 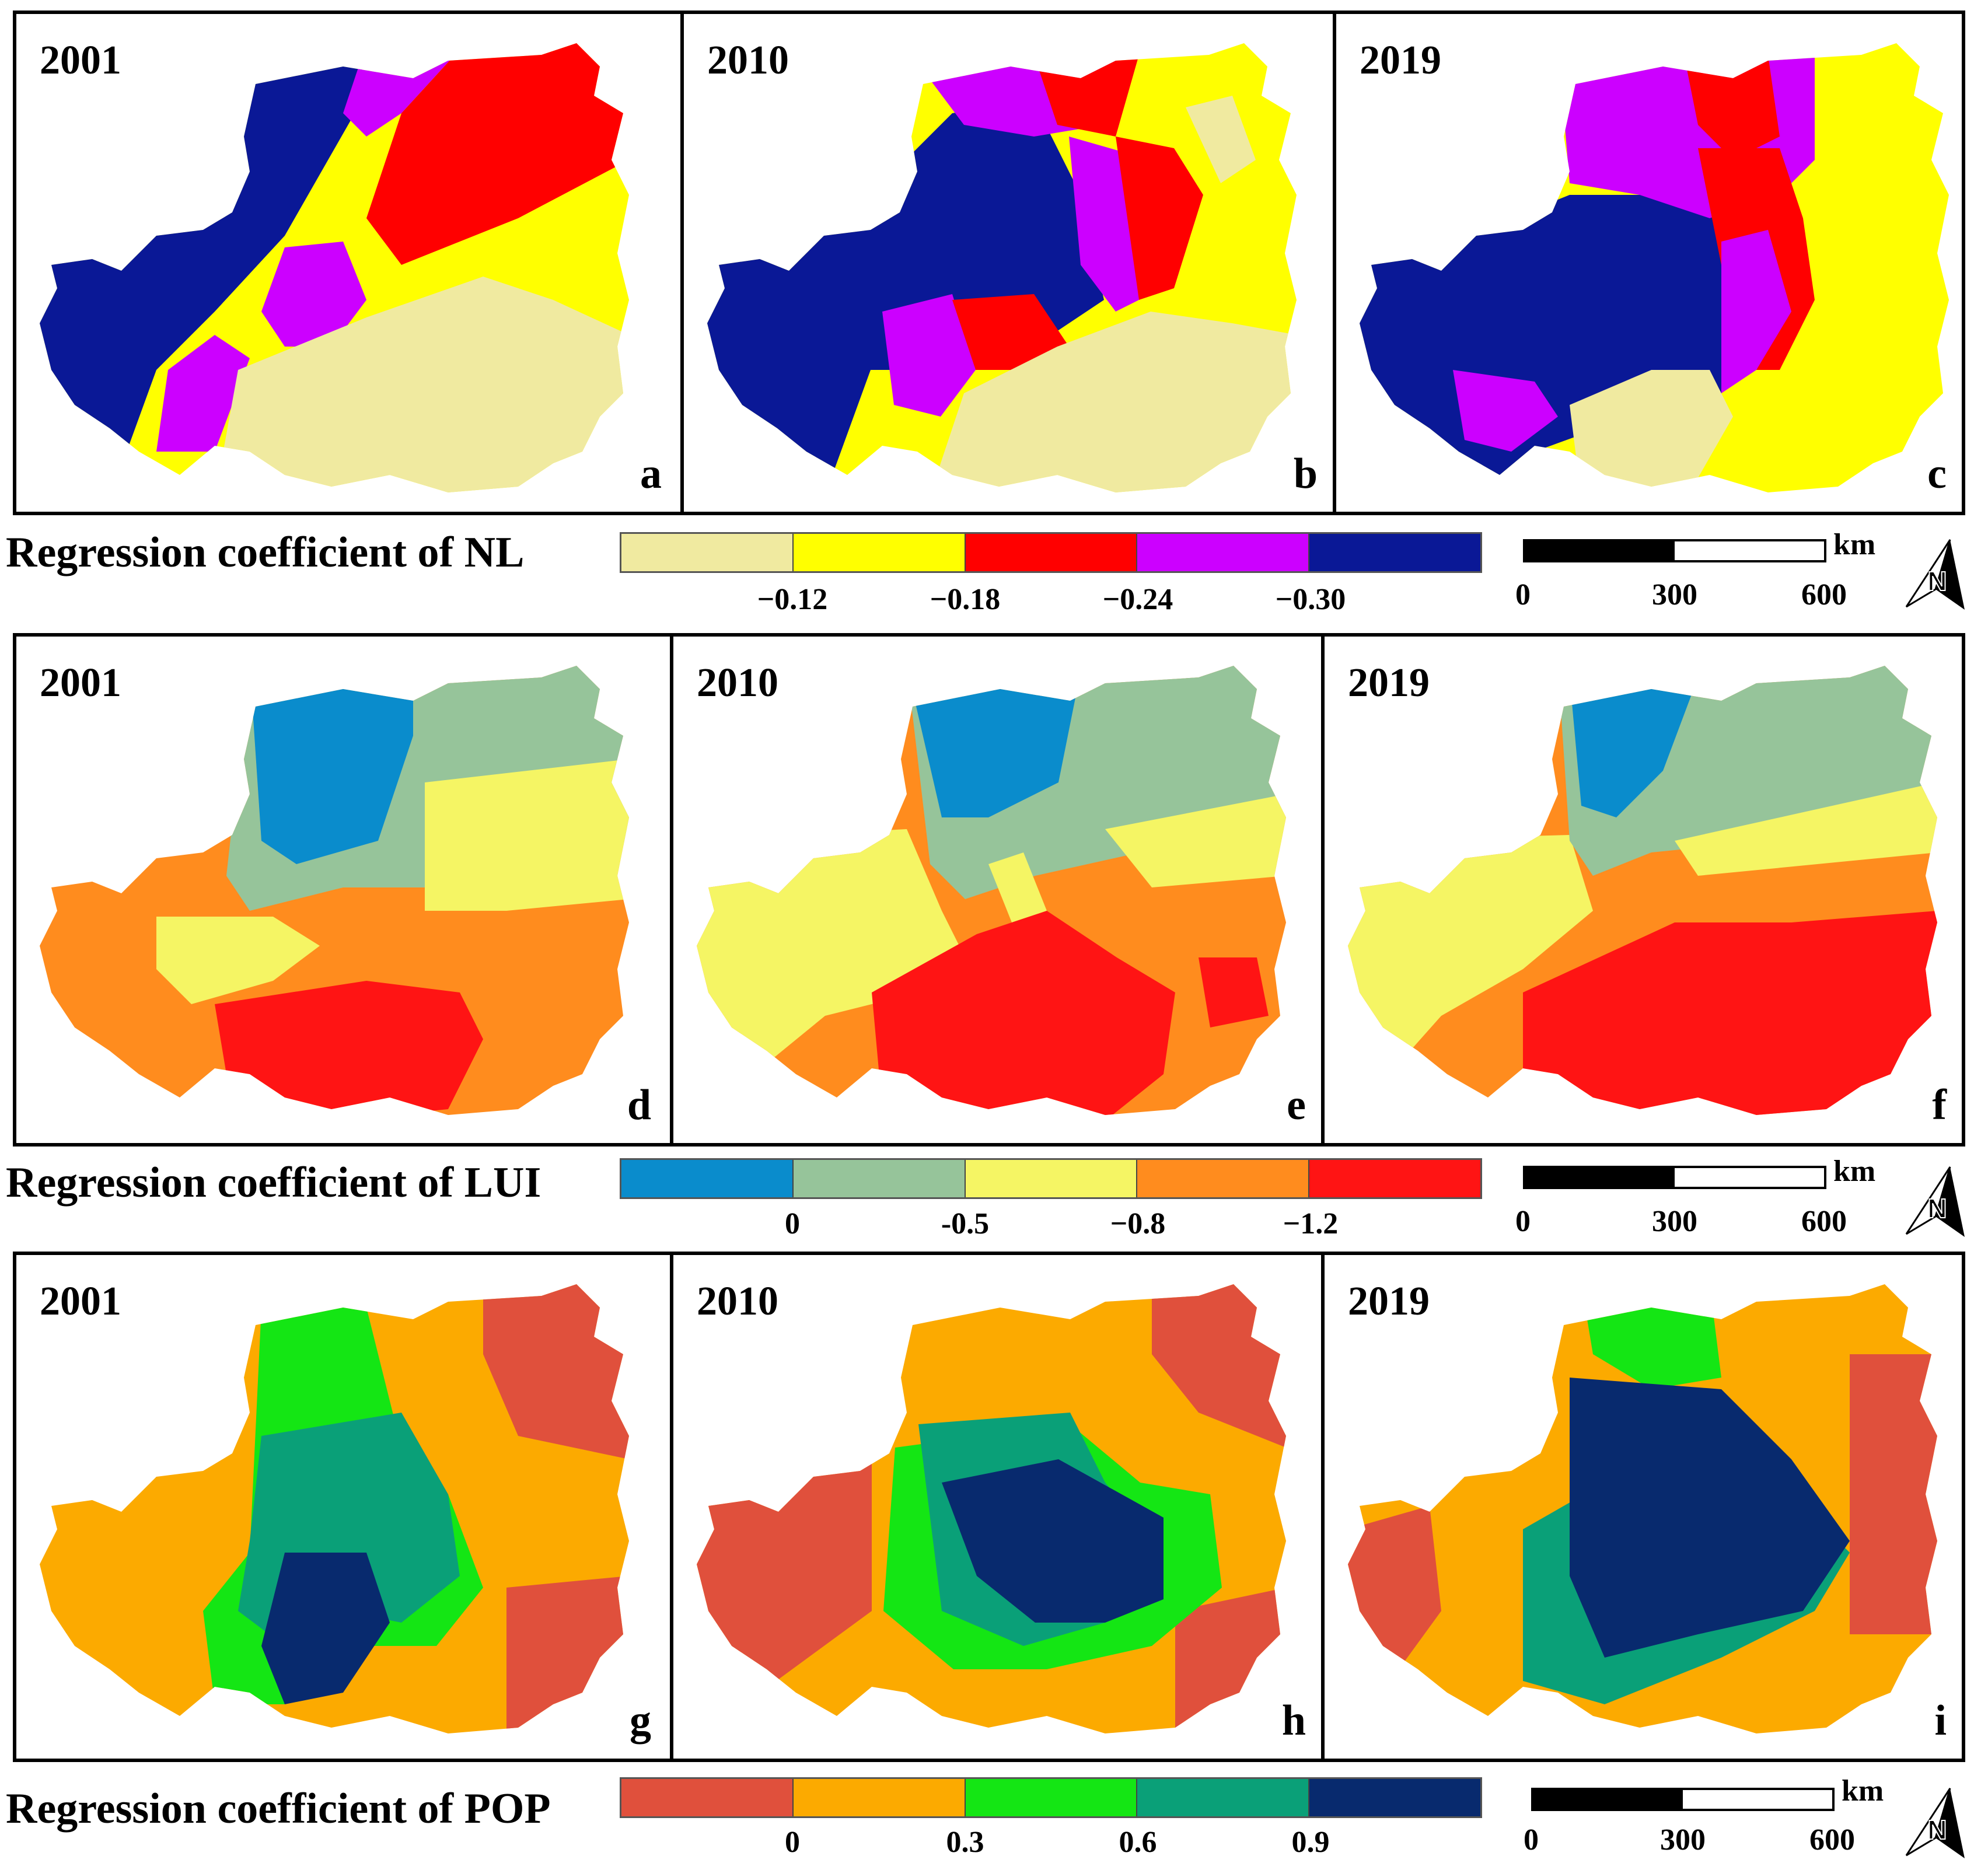 I want to click on colorbar-pop, so click(x=1051, y=1797).